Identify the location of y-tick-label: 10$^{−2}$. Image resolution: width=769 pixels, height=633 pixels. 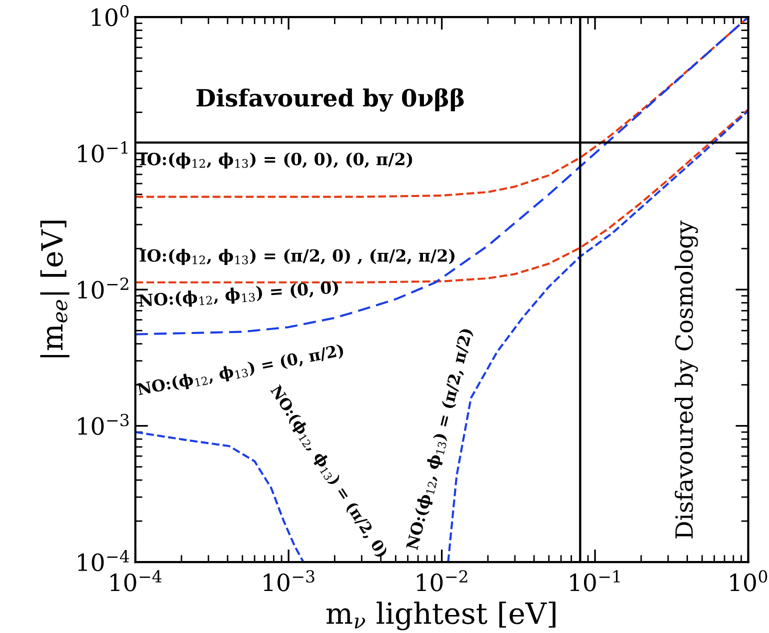
(103, 288).